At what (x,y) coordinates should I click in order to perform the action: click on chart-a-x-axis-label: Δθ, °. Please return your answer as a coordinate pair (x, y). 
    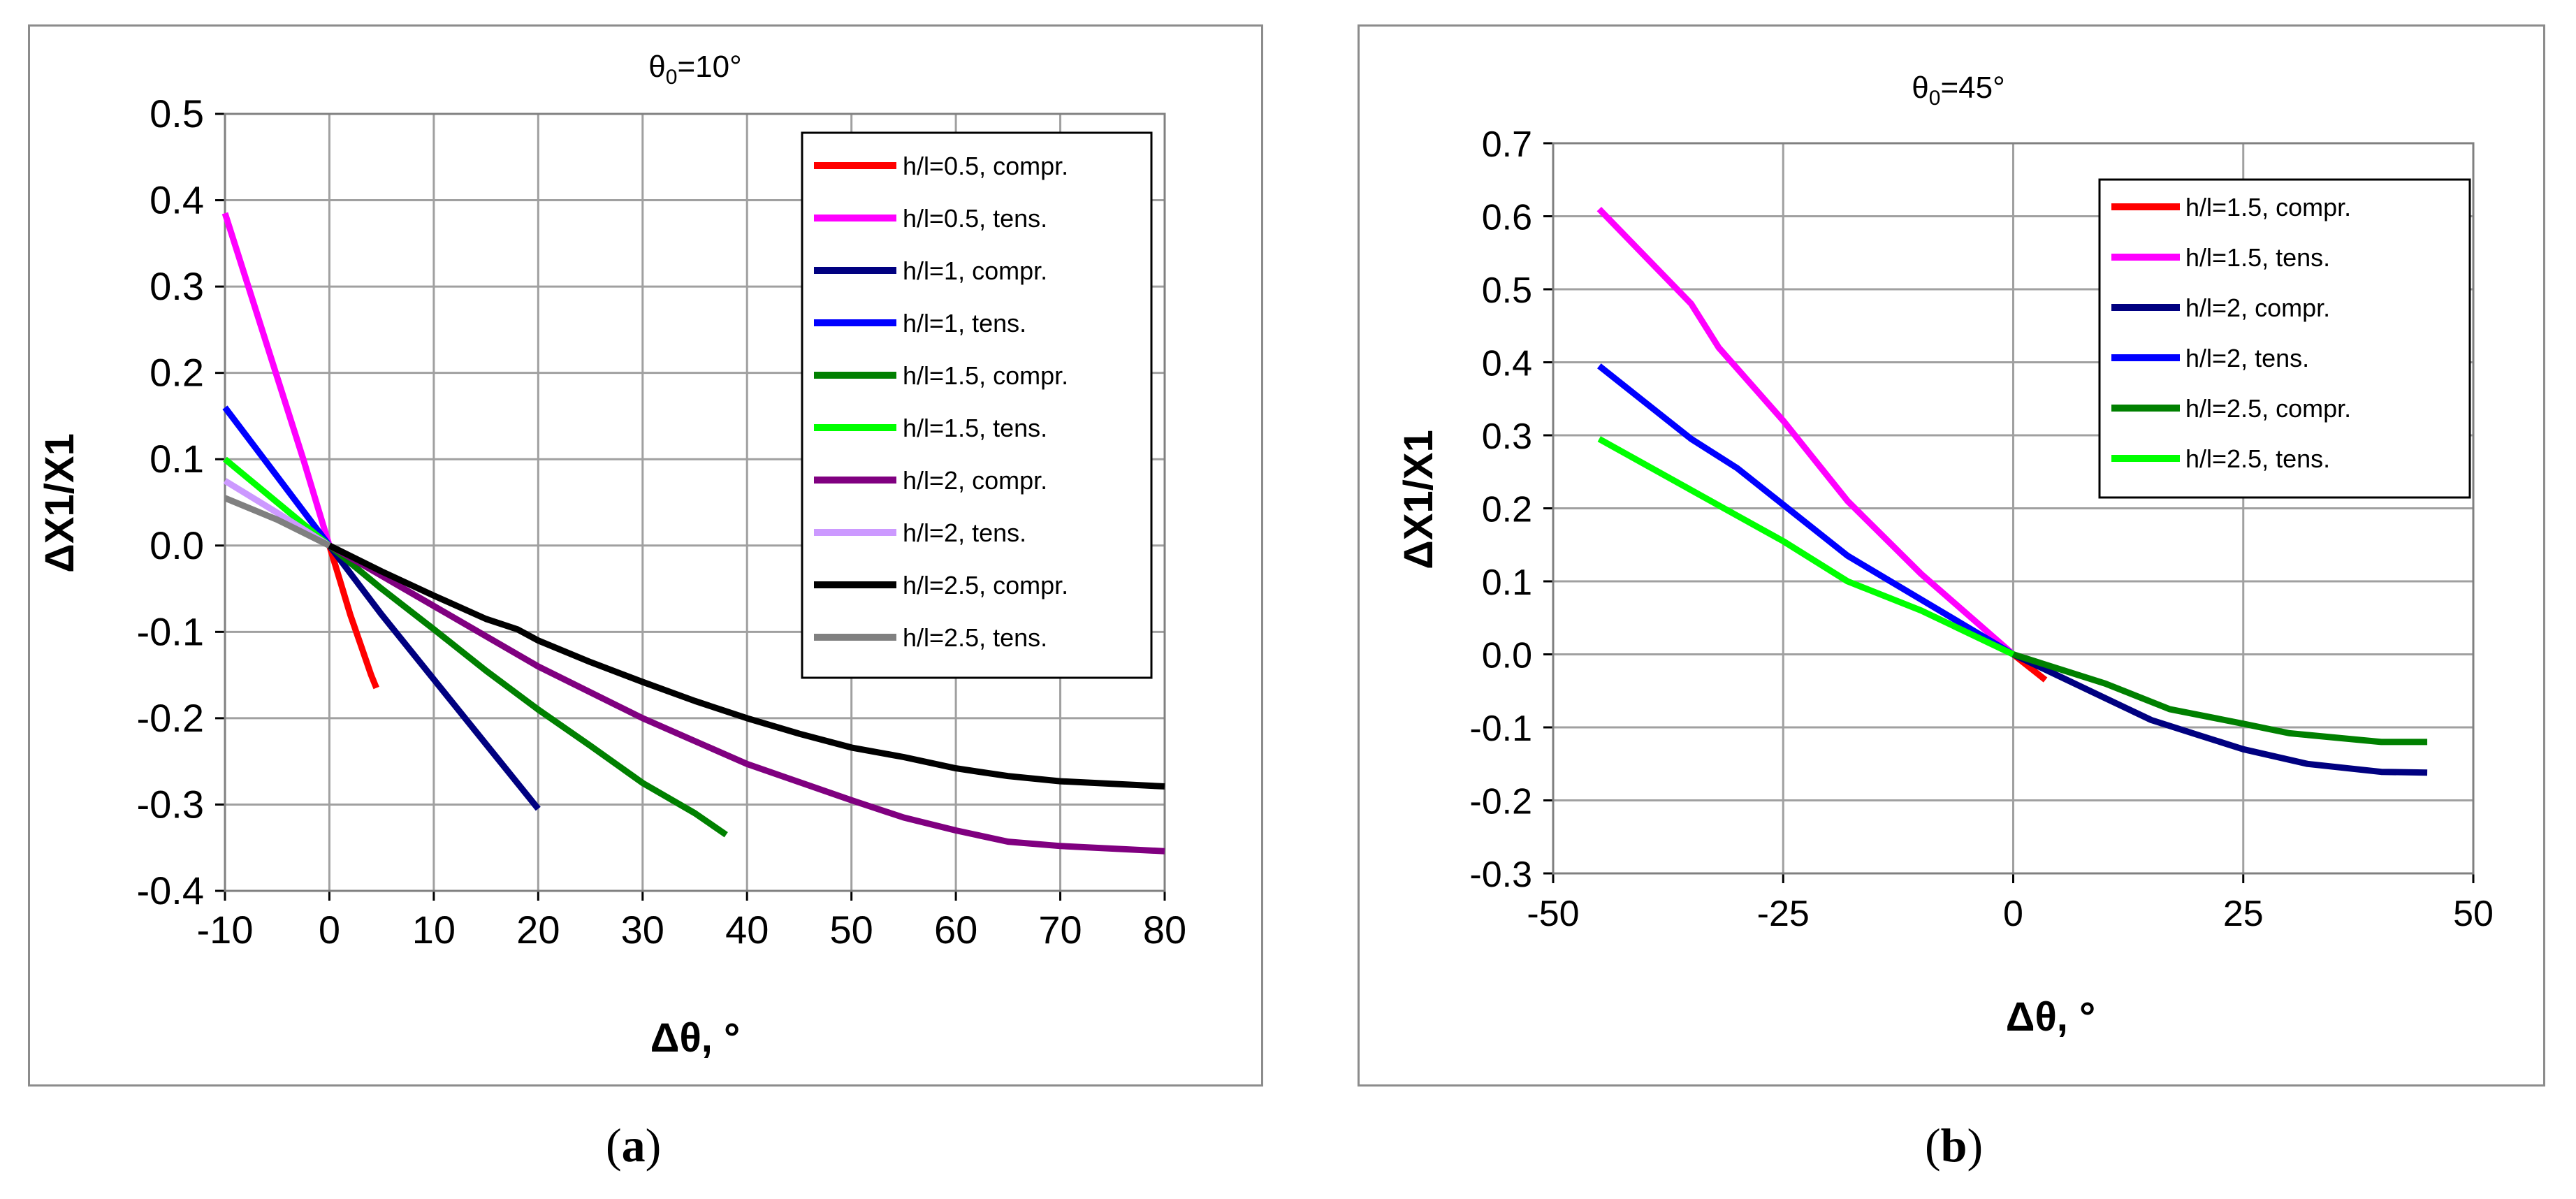
    Looking at the image, I should click on (695, 1038).